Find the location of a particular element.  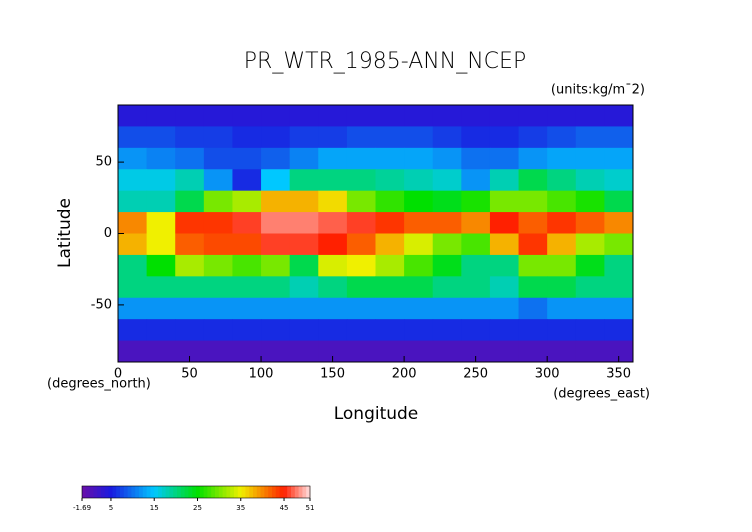

x-tick-label: 300 is located at coordinates (547, 374).